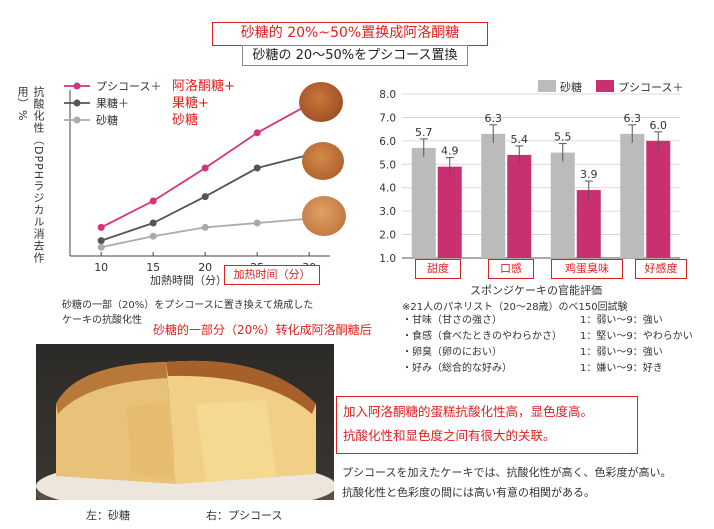 This screenshot has height=529, width=714. Describe the element at coordinates (621, 368) in the screenshot. I see `notes-scale: 1：嫌い〜9：好き` at that location.